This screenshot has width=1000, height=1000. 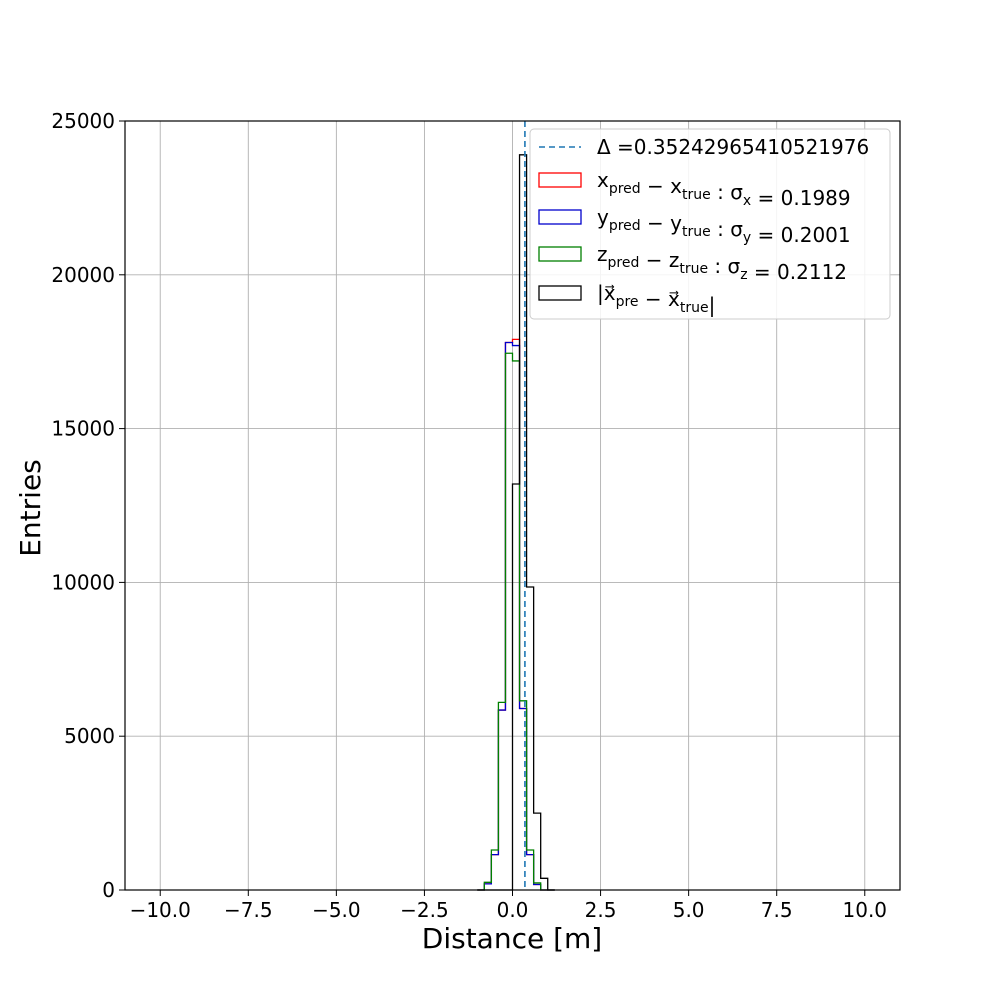 I want to click on legend-label-series-3: zpred − ztrue : σz = 0.2112, so click(x=722, y=263).